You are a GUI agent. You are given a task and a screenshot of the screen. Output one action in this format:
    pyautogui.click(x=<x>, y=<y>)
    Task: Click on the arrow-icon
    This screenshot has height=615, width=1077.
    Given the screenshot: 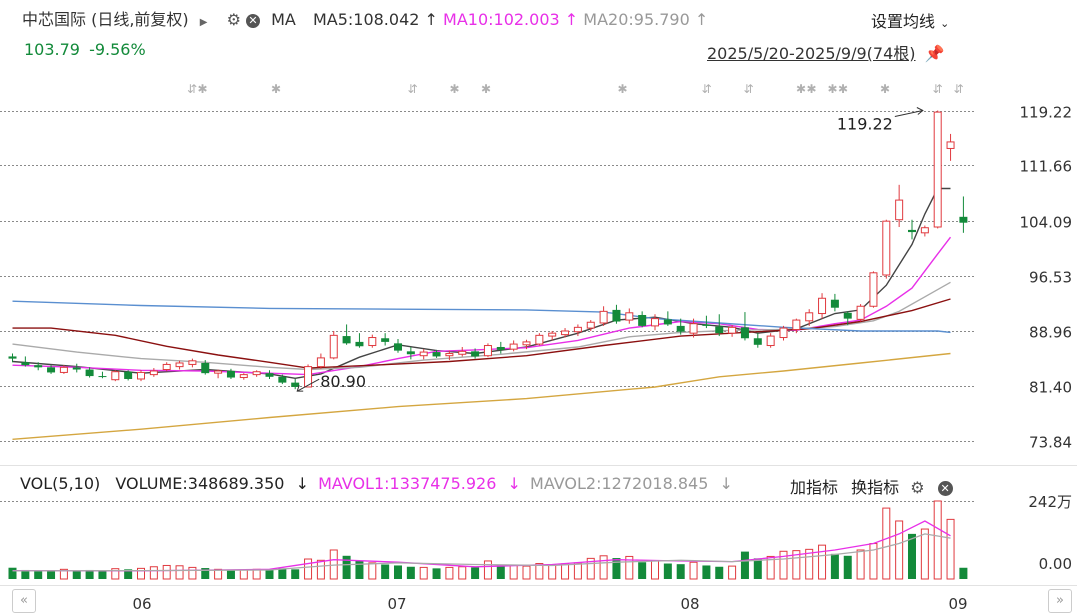 What is the action you would take?
    pyautogui.click(x=300, y=388)
    